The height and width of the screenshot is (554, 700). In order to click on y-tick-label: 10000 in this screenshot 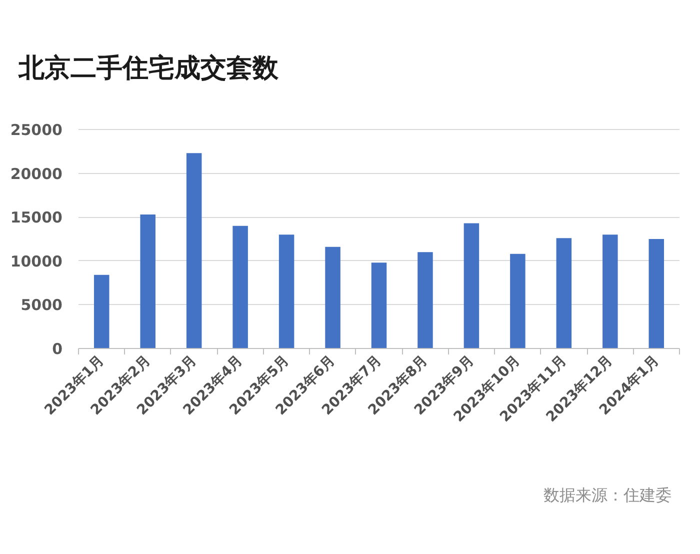, I will do `click(36, 261)`.